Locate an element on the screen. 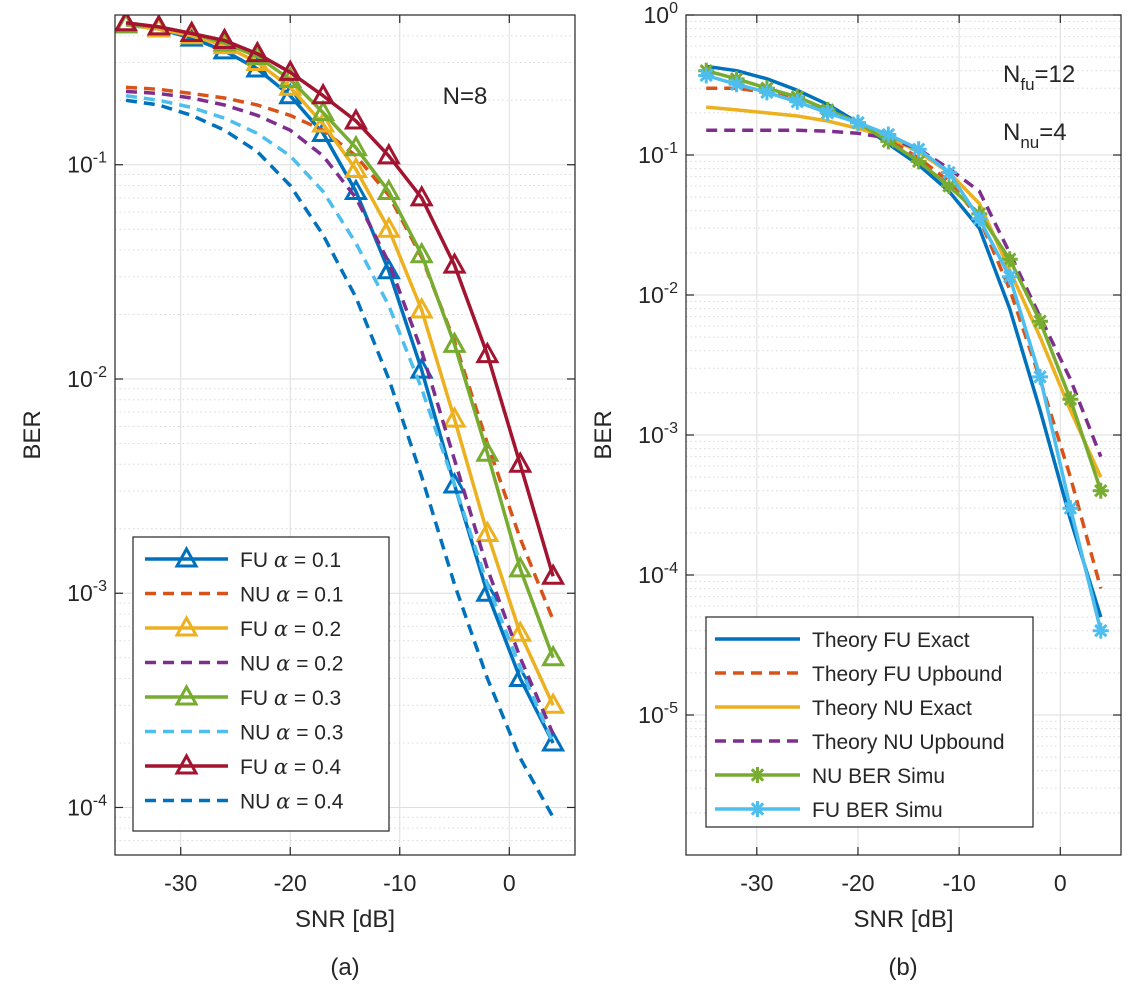  legend-item: Theory NU Exact is located at coordinates (843, 708).